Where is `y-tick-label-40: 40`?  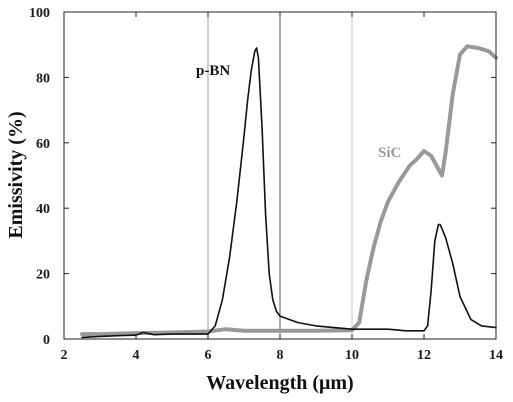 y-tick-label-40: 40 is located at coordinates (43, 209).